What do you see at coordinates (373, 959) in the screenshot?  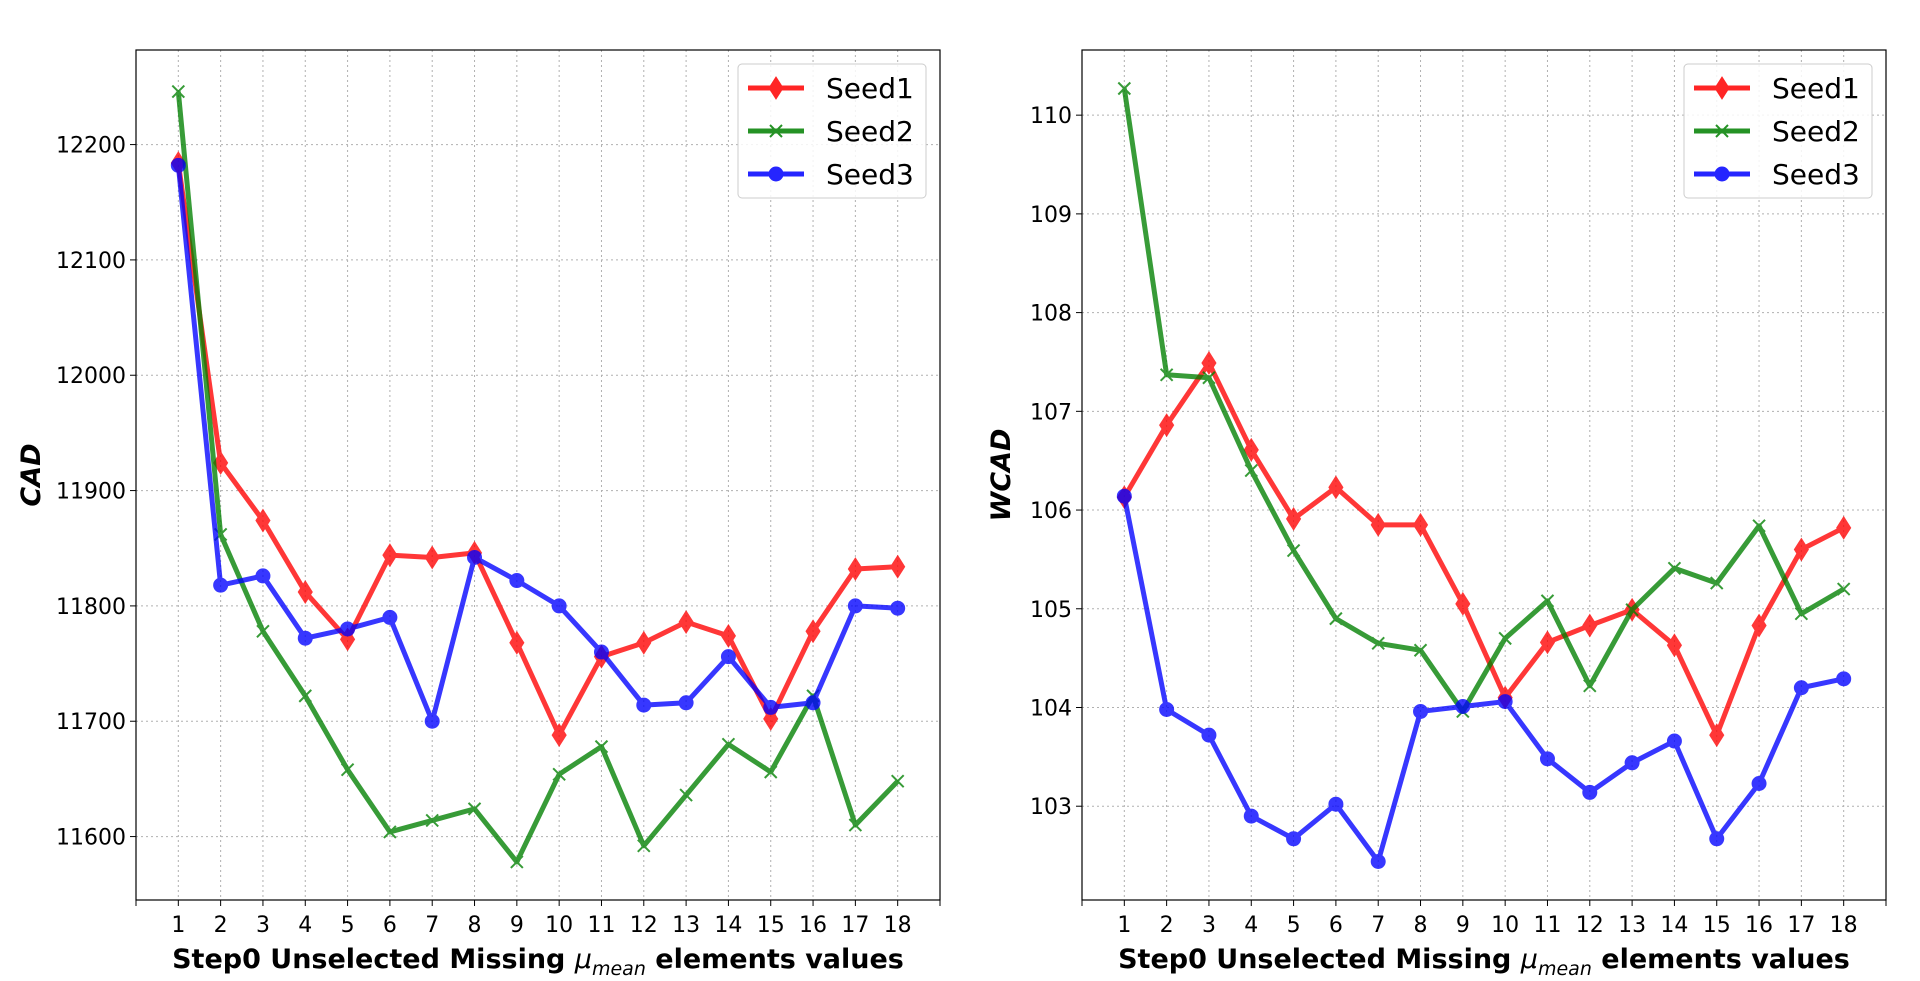 I see `x-axis-label-prefix: Step0 Unselected Missing` at bounding box center [373, 959].